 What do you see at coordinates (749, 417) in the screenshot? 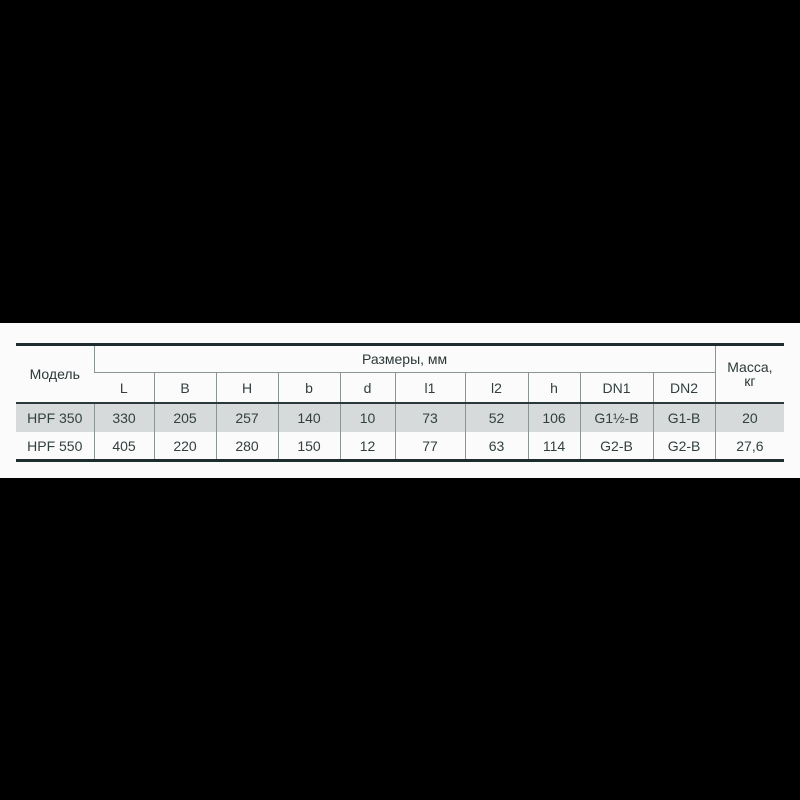
I see `mass-cell: 20` at bounding box center [749, 417].